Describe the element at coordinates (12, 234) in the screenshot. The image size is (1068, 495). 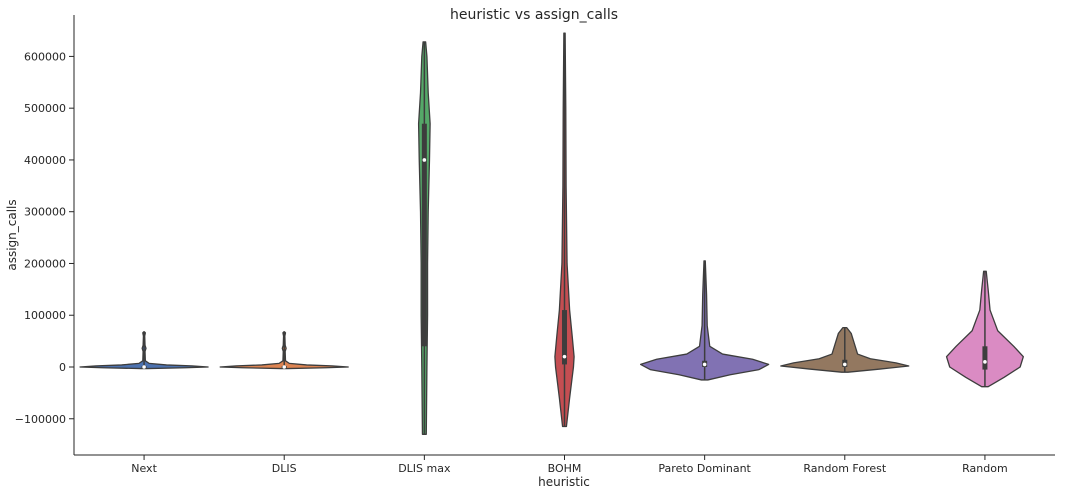
I see `y-axis-label: assign_calls` at that location.